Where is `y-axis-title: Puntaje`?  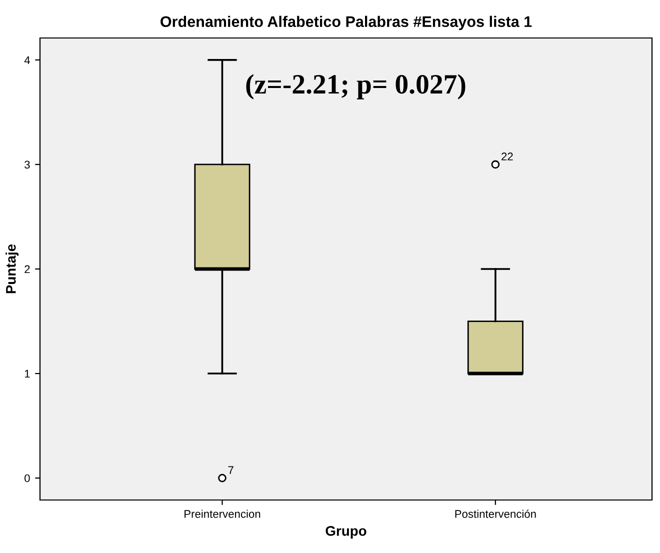 y-axis-title: Puntaje is located at coordinates (12, 269).